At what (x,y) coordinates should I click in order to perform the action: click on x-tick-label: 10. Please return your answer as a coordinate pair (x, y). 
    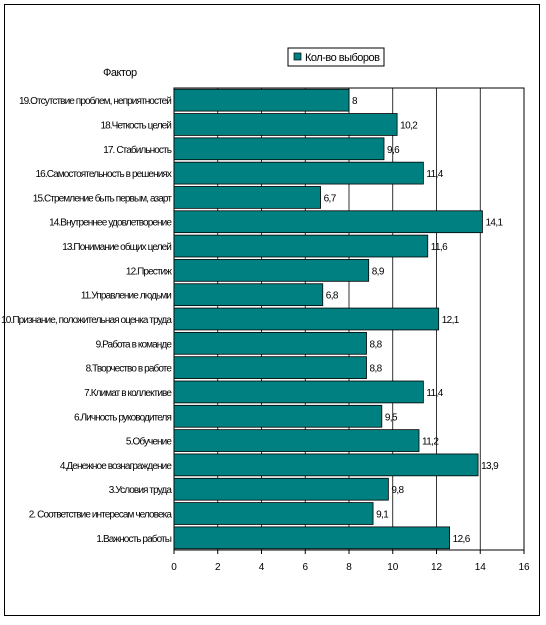
    Looking at the image, I should click on (393, 567).